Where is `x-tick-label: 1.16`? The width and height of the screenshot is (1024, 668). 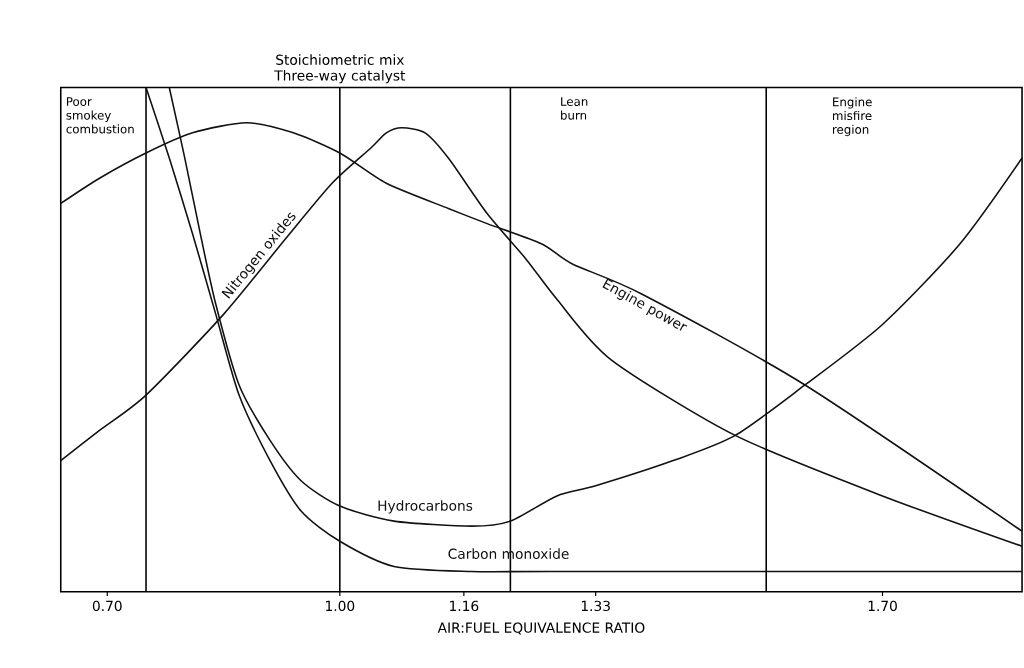
x-tick-label: 1.16 is located at coordinates (464, 605).